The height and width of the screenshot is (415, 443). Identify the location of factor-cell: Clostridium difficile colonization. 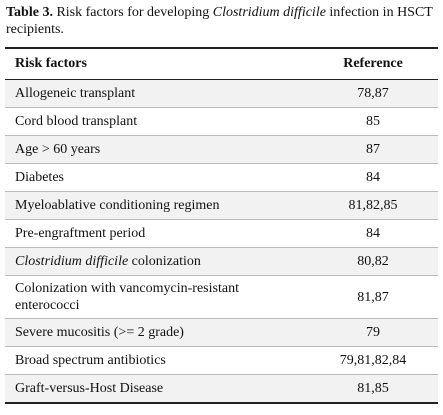
(156, 261).